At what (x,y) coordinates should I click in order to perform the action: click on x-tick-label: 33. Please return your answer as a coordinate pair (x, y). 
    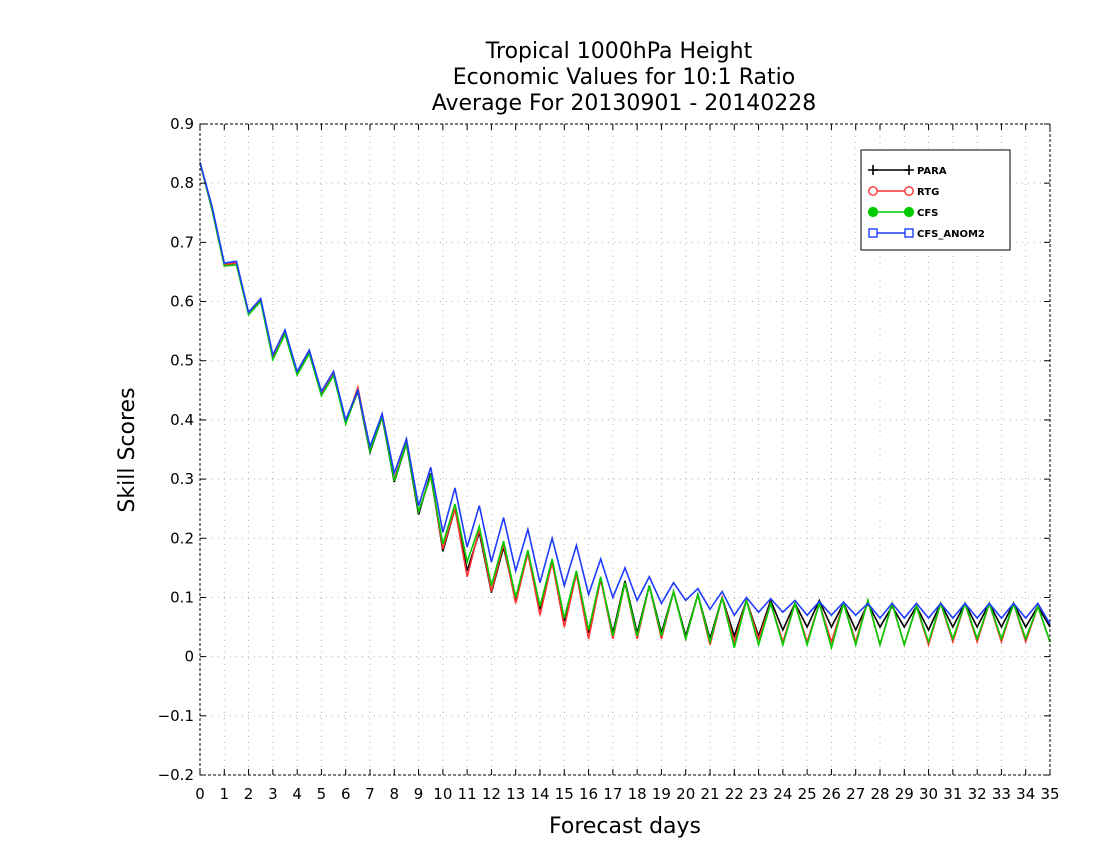
    Looking at the image, I should click on (1001, 794).